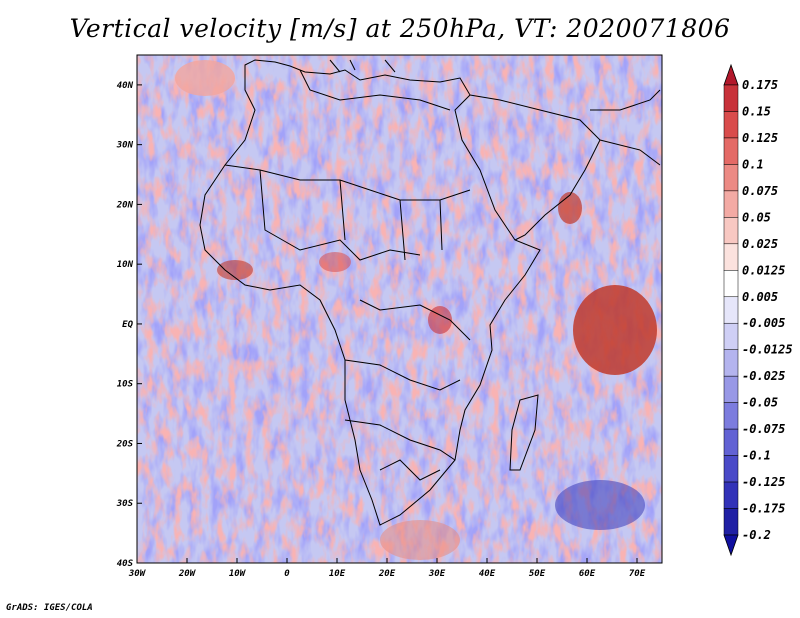 The width and height of the screenshot is (800, 618). I want to click on colorbar-label: -0.0125, so click(767, 350).